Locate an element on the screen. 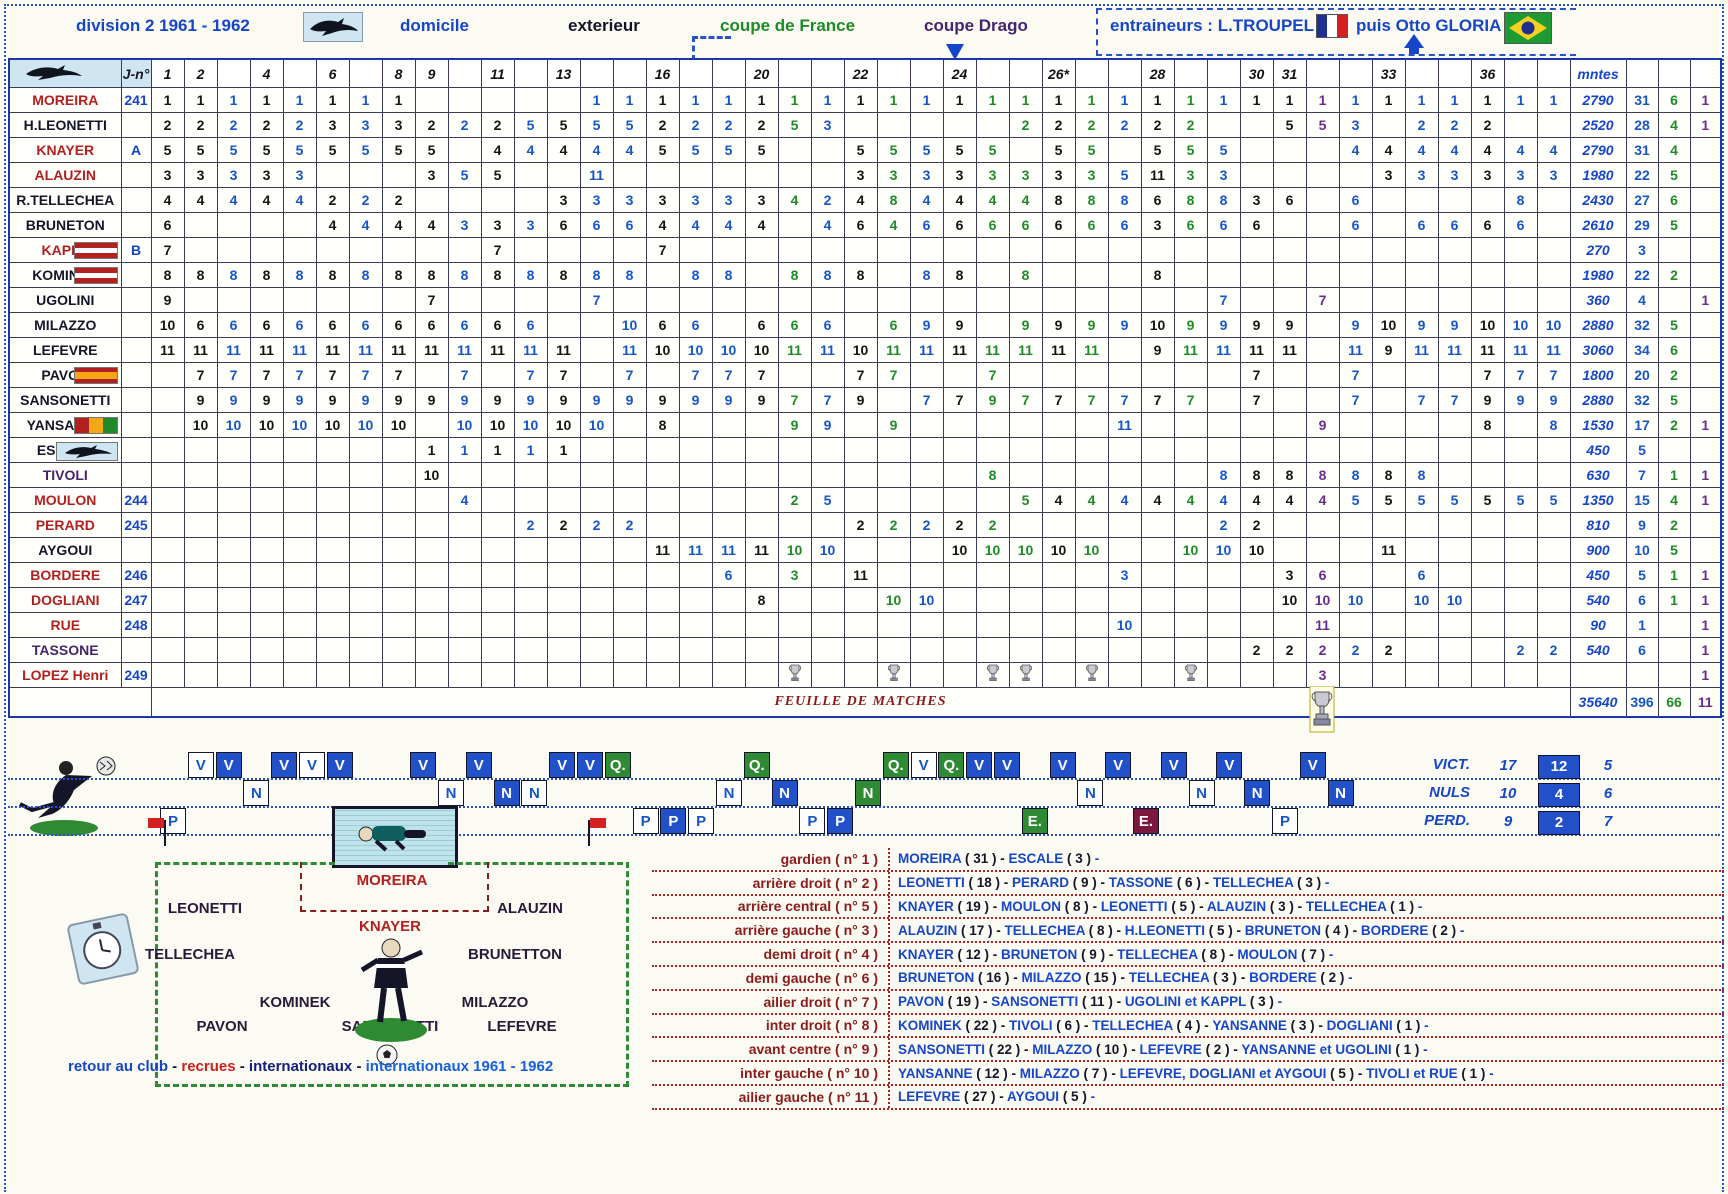 The width and height of the screenshot is (1728, 1194). link-internationaux-1961-1962: internationaux 1961 - 1962 is located at coordinates (459, 1066).